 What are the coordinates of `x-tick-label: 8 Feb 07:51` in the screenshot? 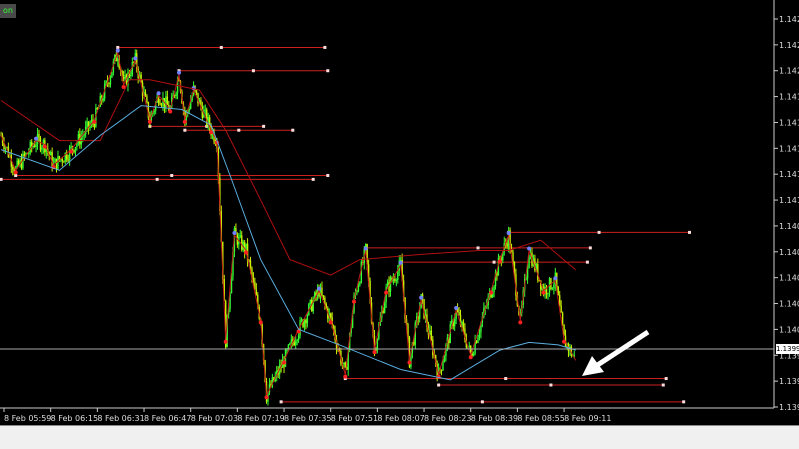 It's located at (354, 418).